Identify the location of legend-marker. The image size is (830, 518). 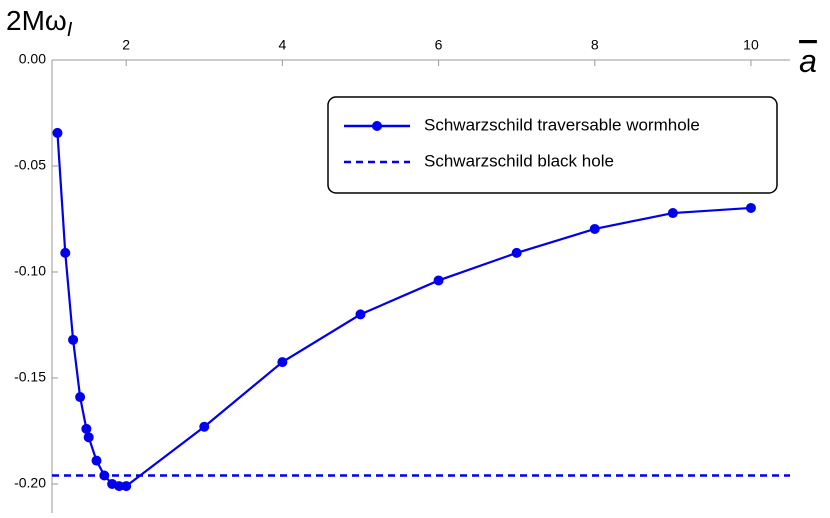
(377, 126).